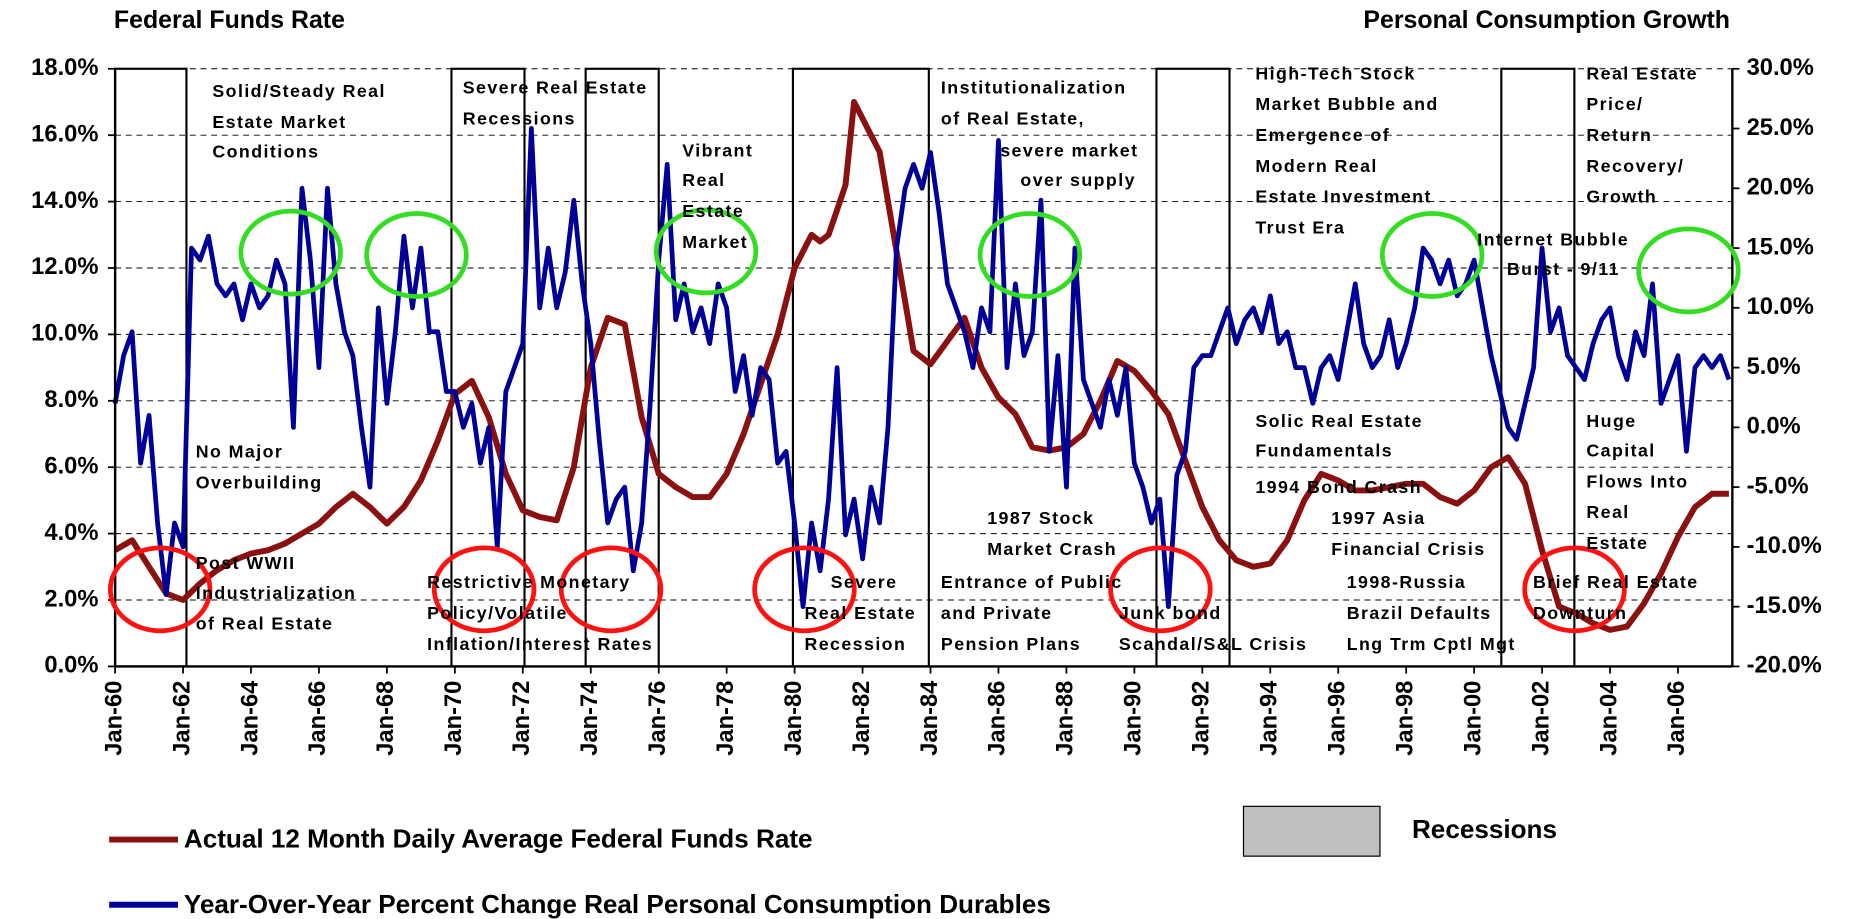 Image resolution: width=1851 pixels, height=919 pixels. Describe the element at coordinates (298, 91) in the screenshot. I see `annotation: Solid/Steady Real` at that location.